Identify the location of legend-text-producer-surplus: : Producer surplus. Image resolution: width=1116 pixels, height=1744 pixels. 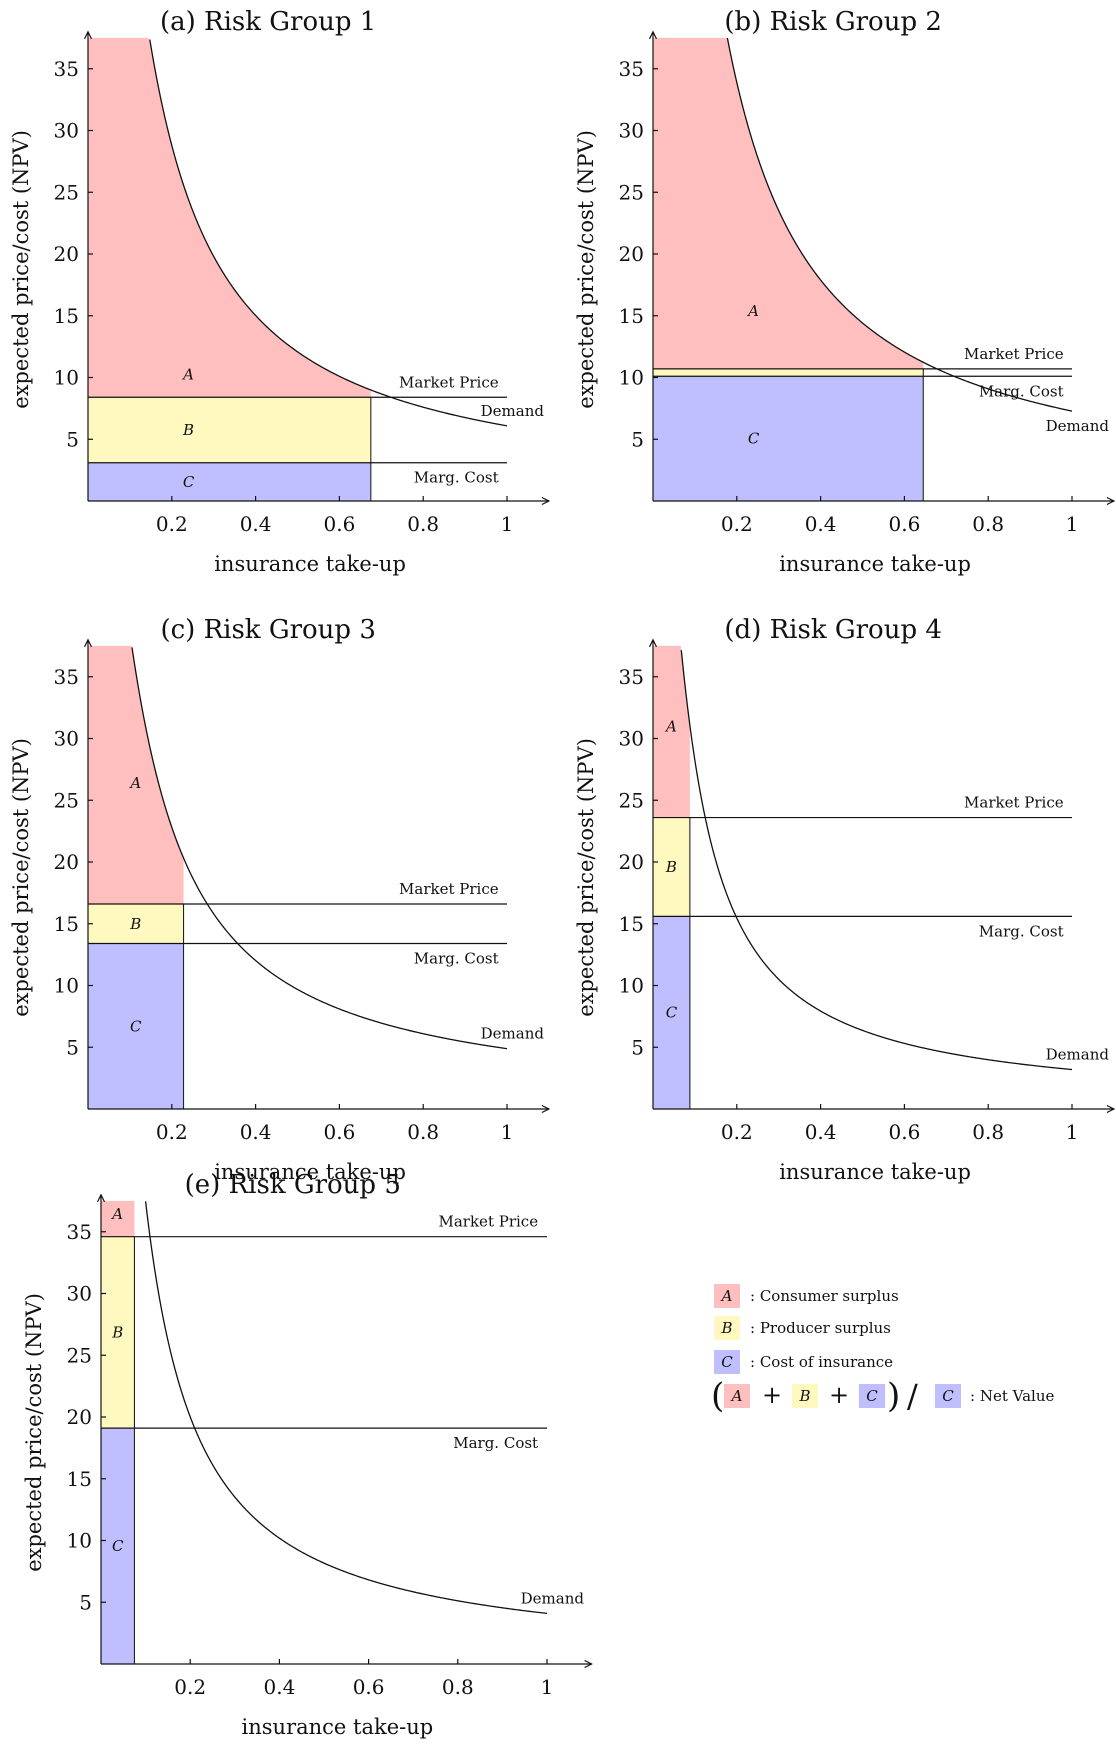
(820, 1328).